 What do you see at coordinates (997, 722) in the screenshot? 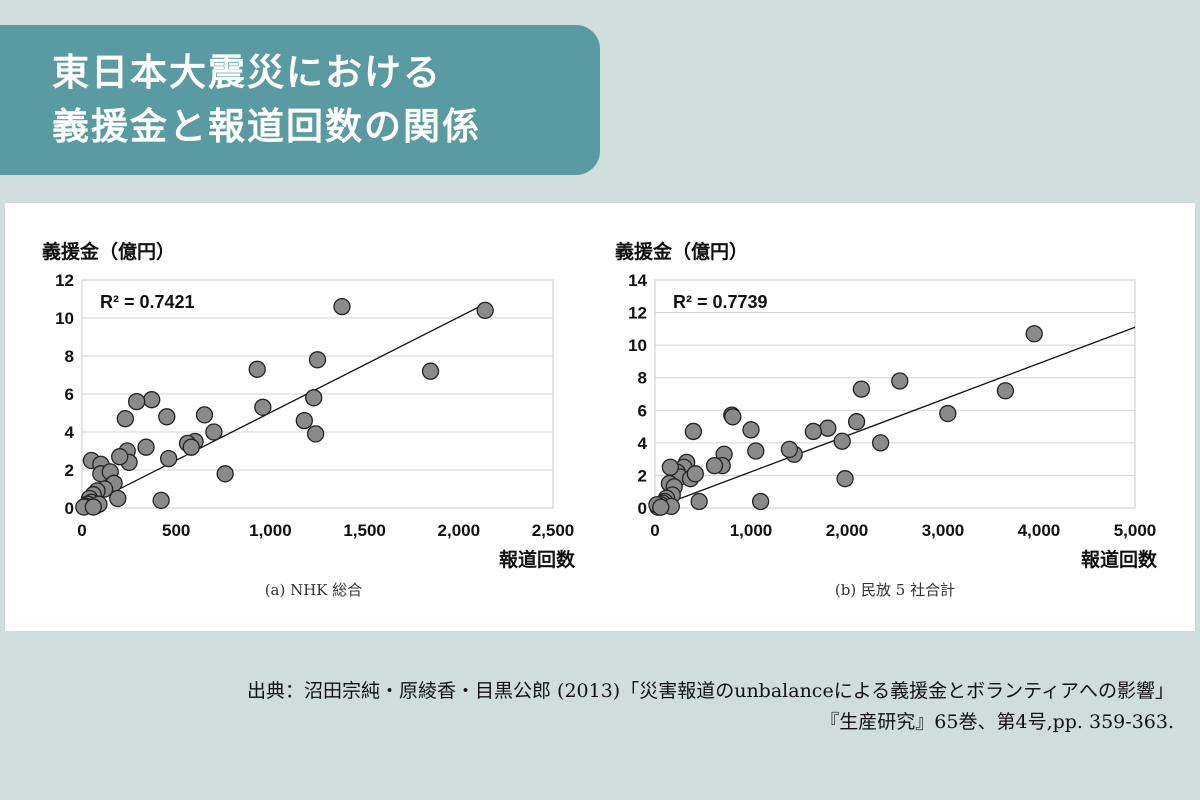
I see `citation-line-2: 『生産研究』65巻、第4号,pp. 359-363.` at bounding box center [997, 722].